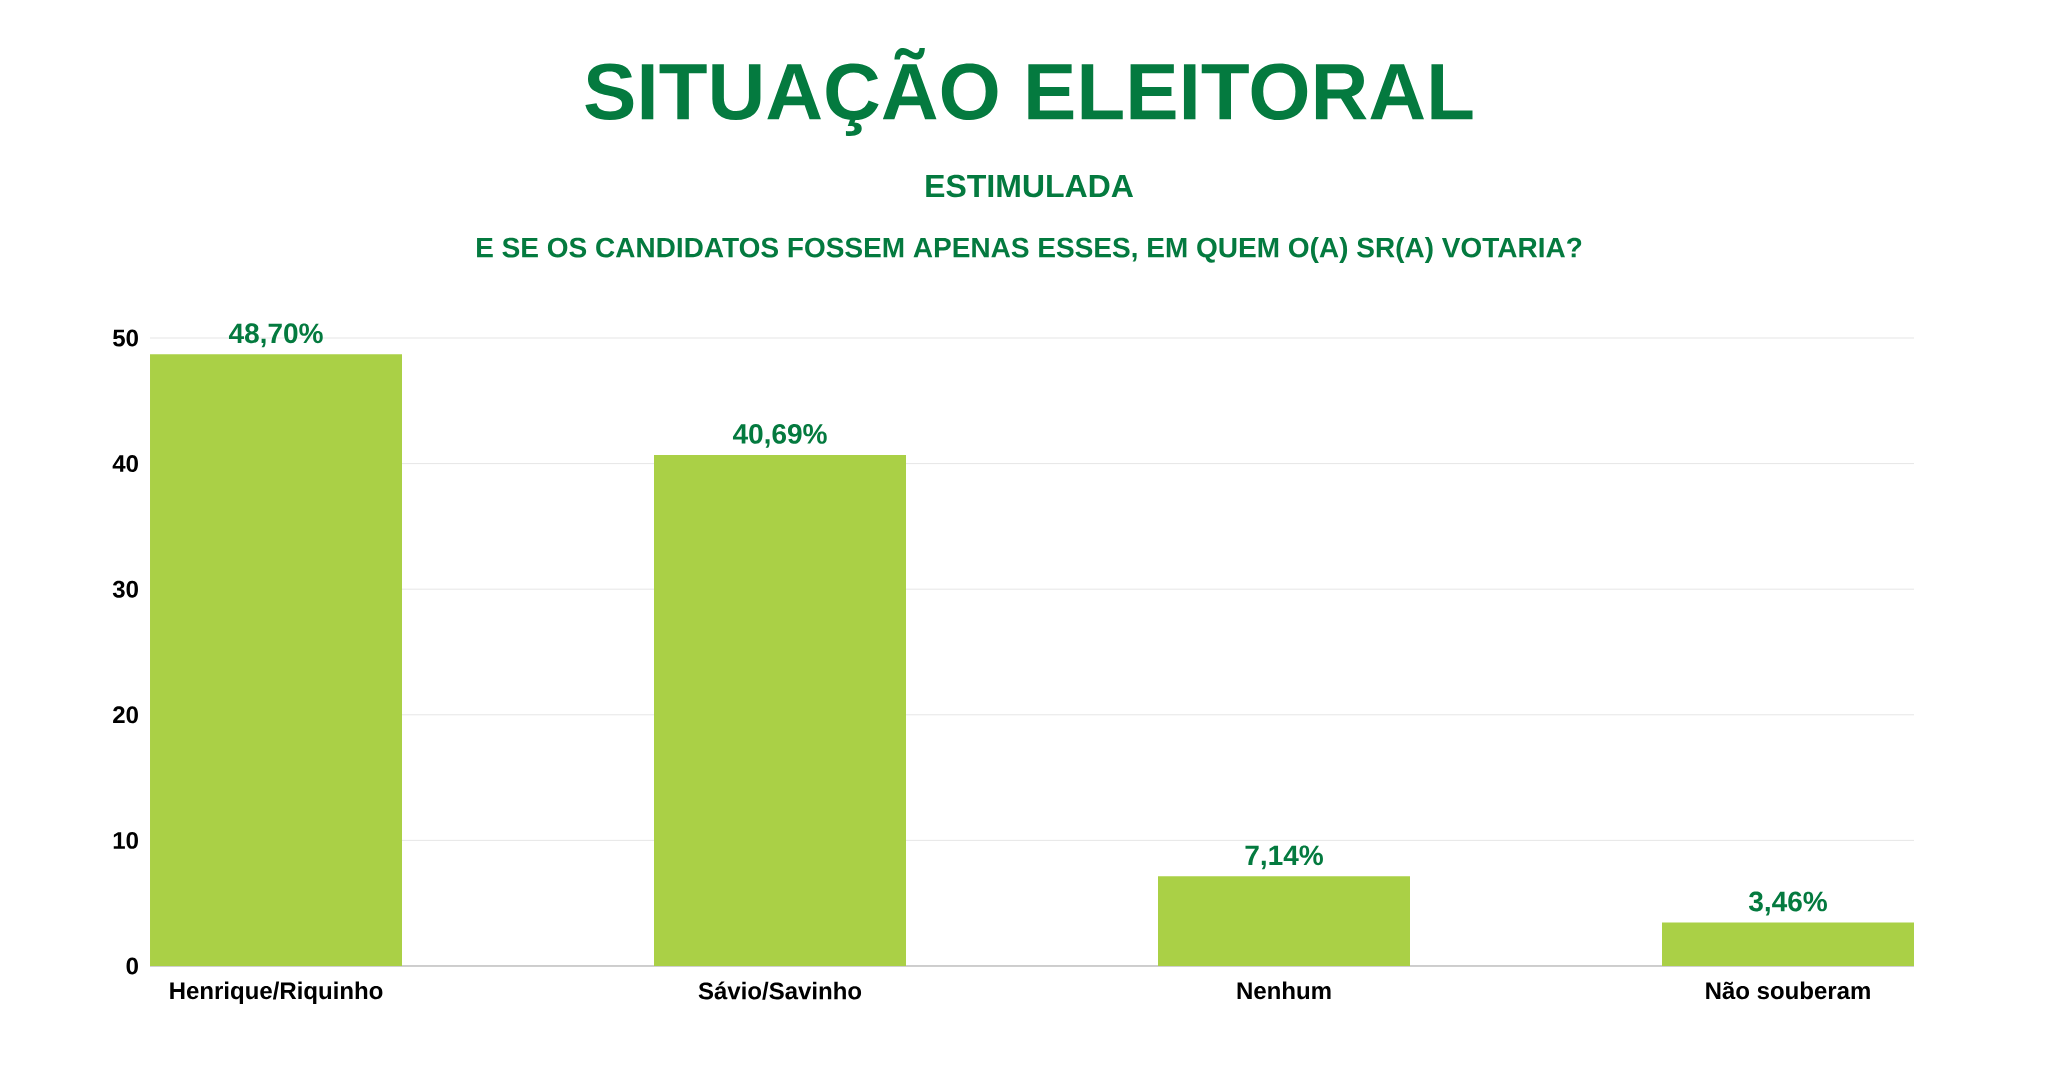 The height and width of the screenshot is (1081, 2058). What do you see at coordinates (132, 966) in the screenshot?
I see `y-tick-label: 0` at bounding box center [132, 966].